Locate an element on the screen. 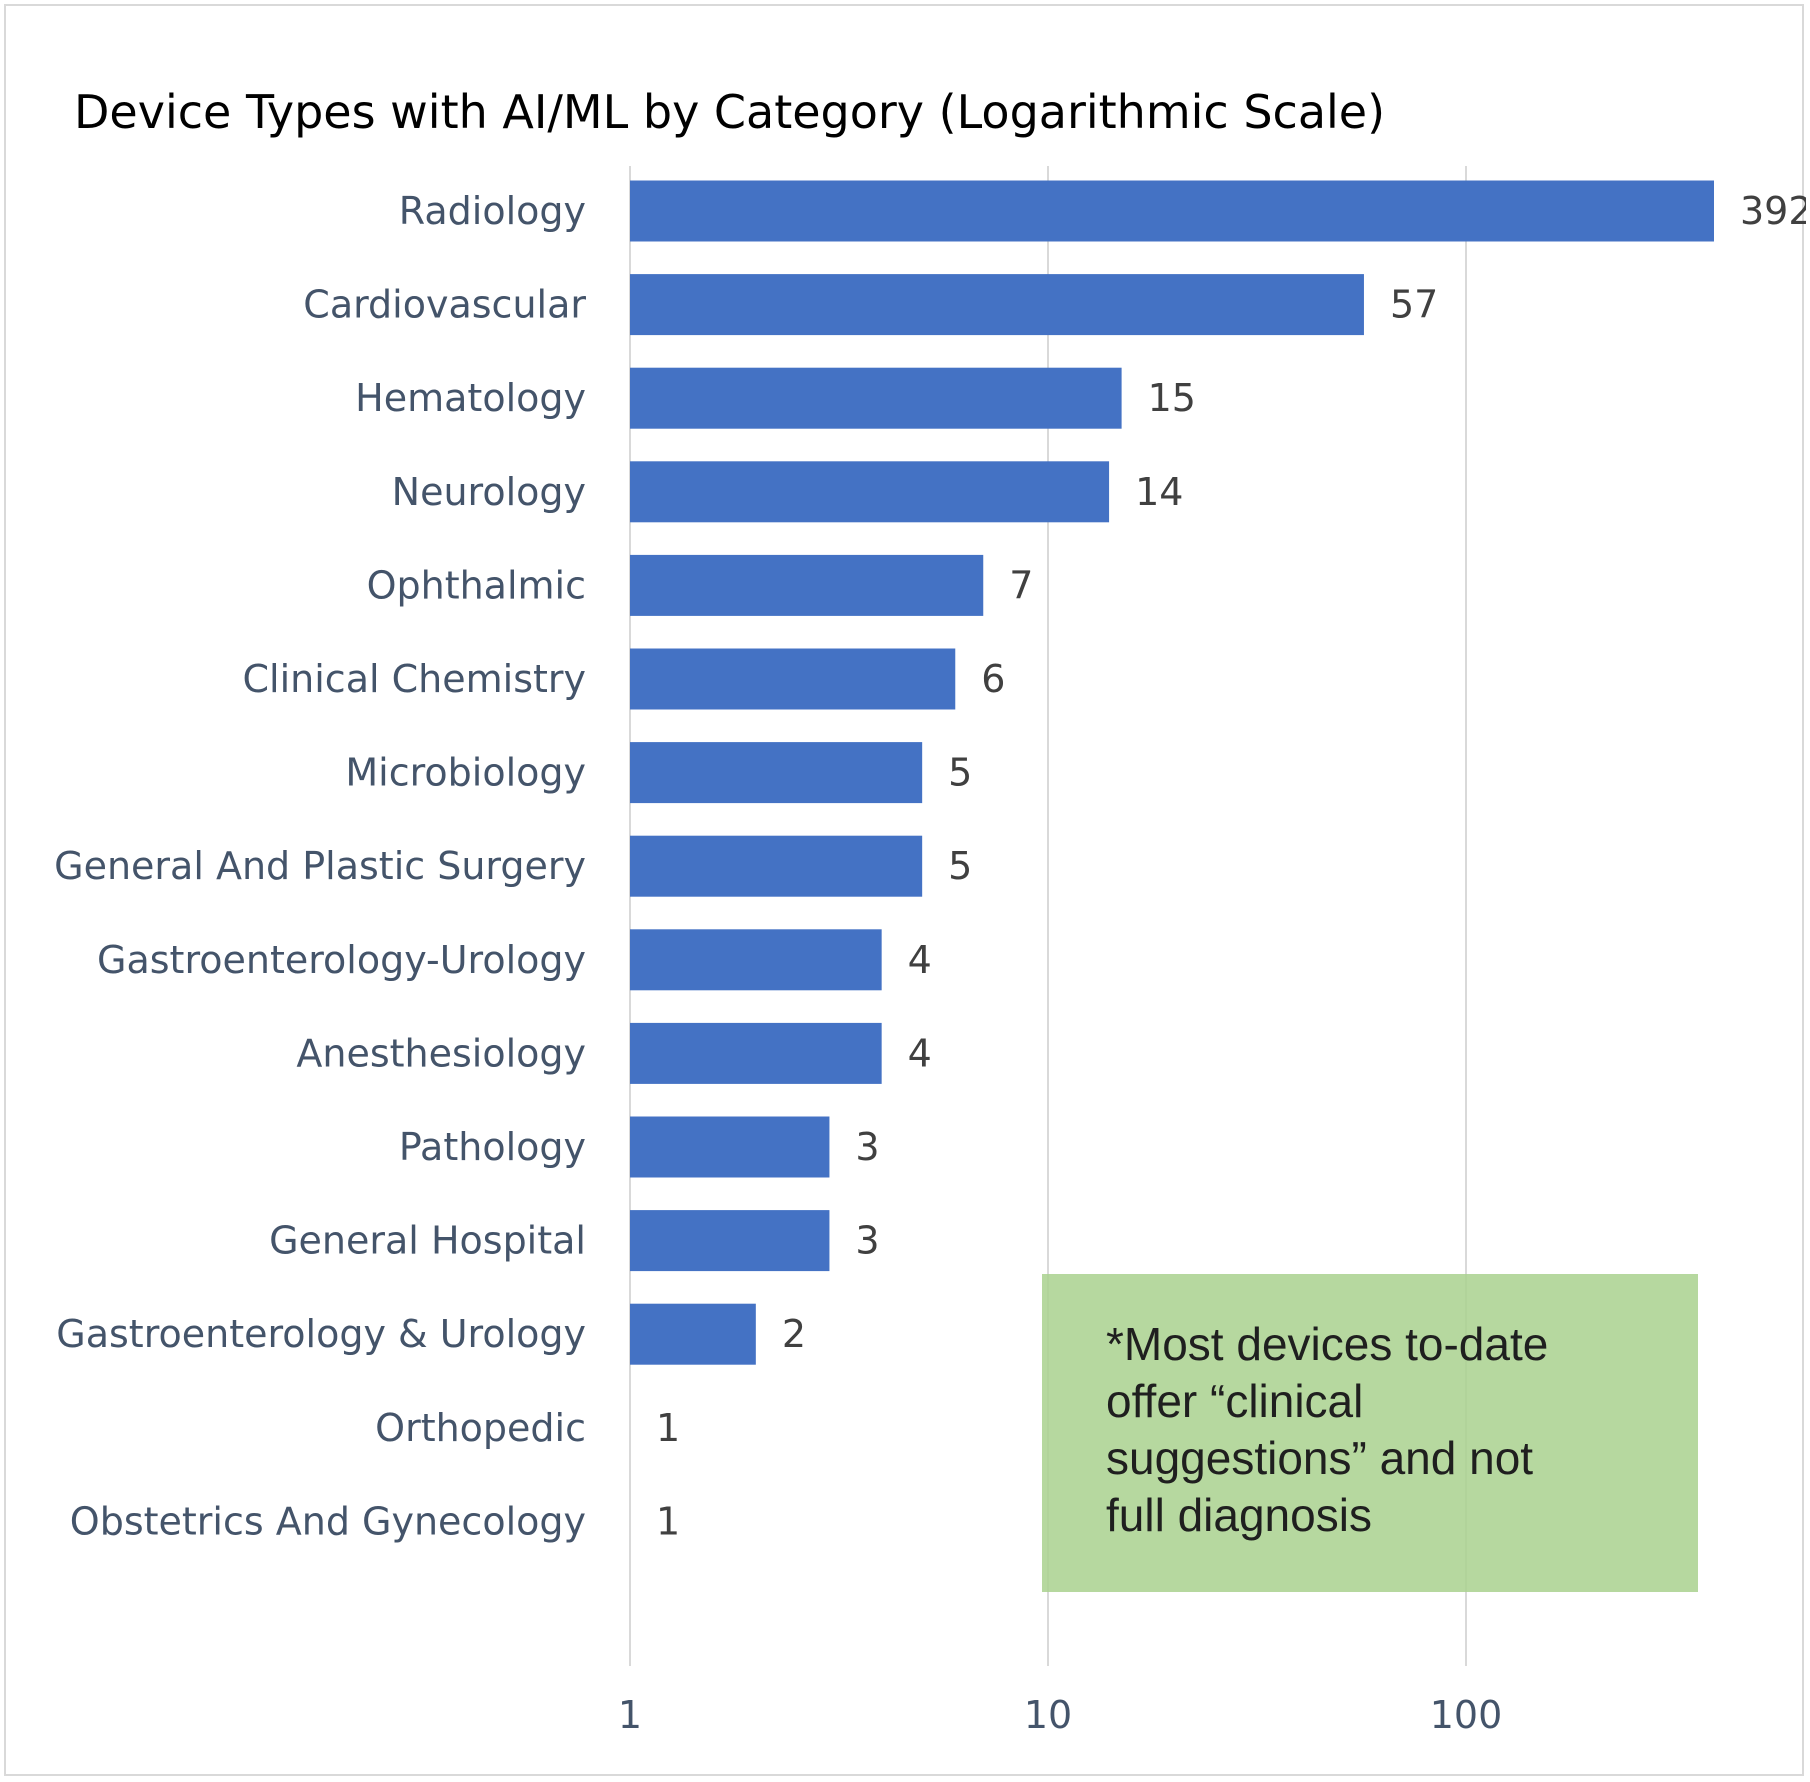 The height and width of the screenshot is (1782, 1810). category-label: Hematology is located at coordinates (470, 398).